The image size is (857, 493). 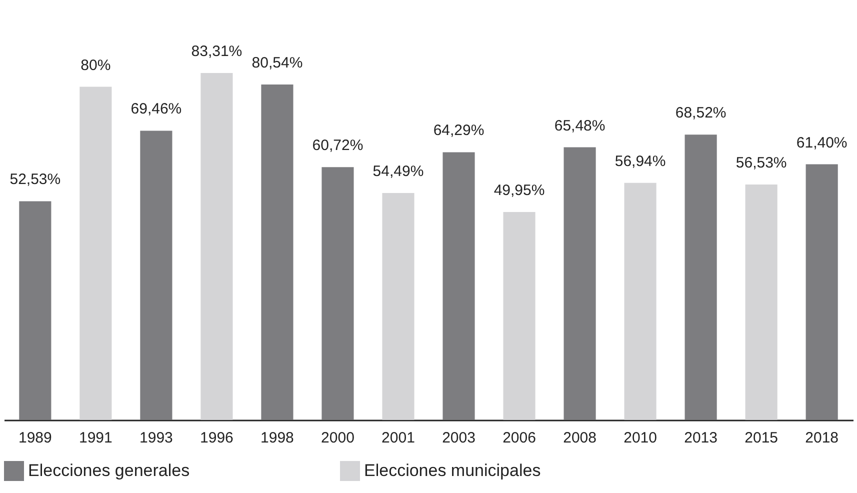 What do you see at coordinates (95, 438) in the screenshot?
I see `x-tick-label: 1991` at bounding box center [95, 438].